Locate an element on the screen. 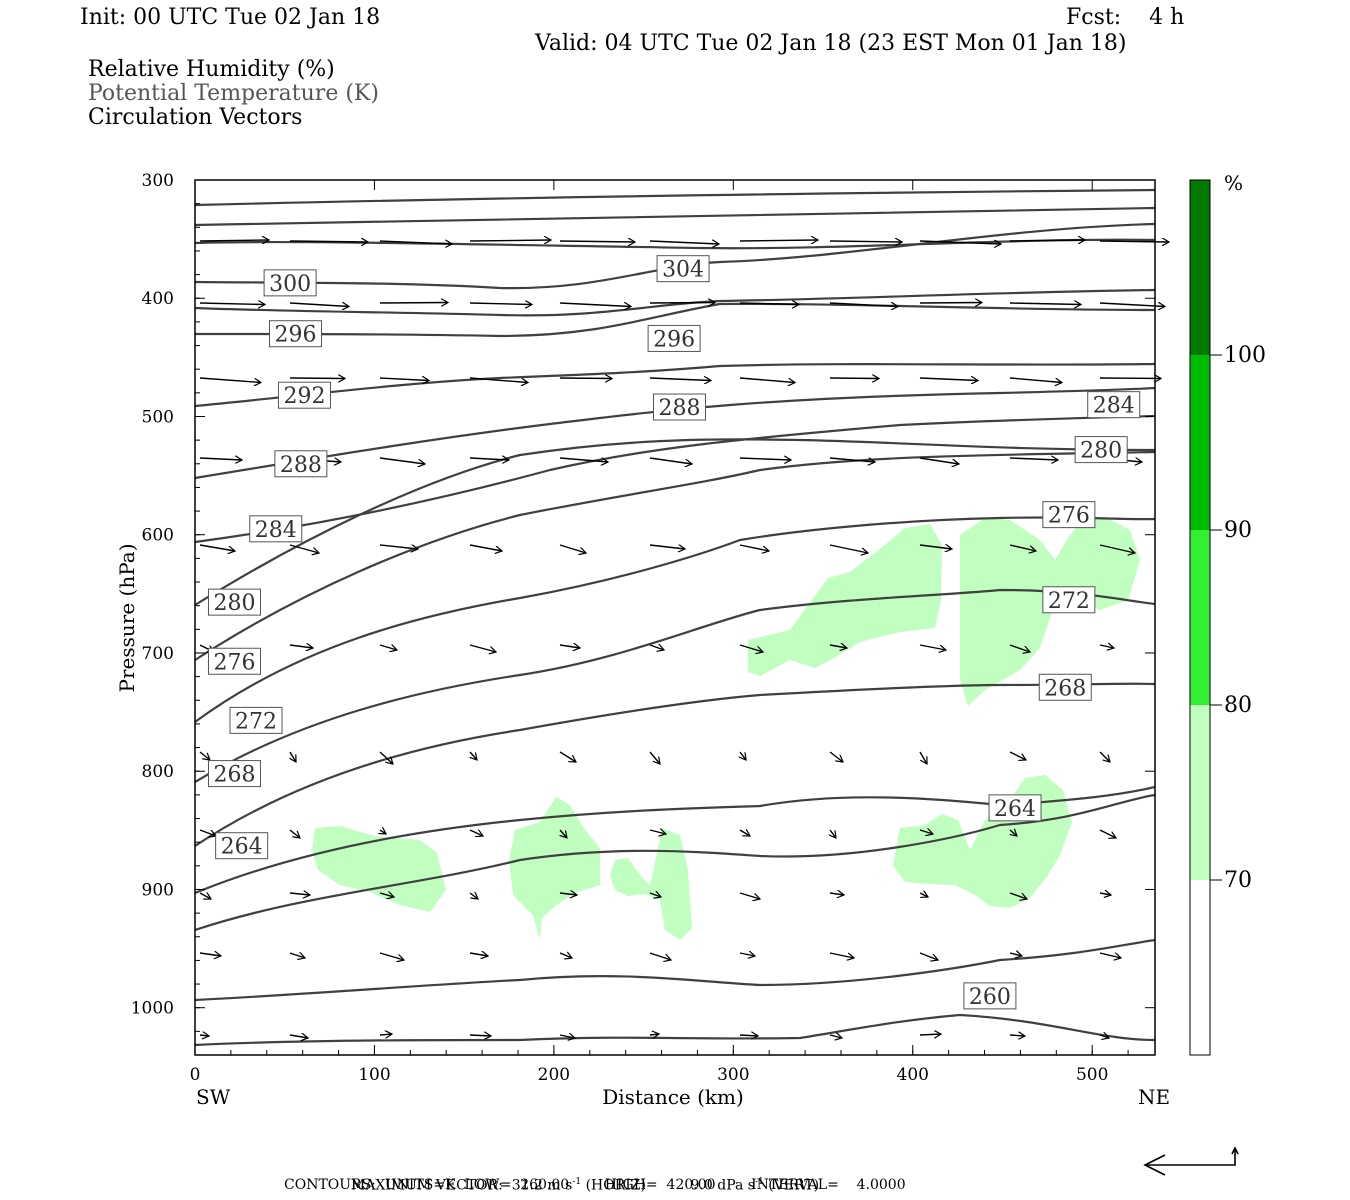 The image size is (1350, 1200). y-tick-label: 400 is located at coordinates (158, 299).